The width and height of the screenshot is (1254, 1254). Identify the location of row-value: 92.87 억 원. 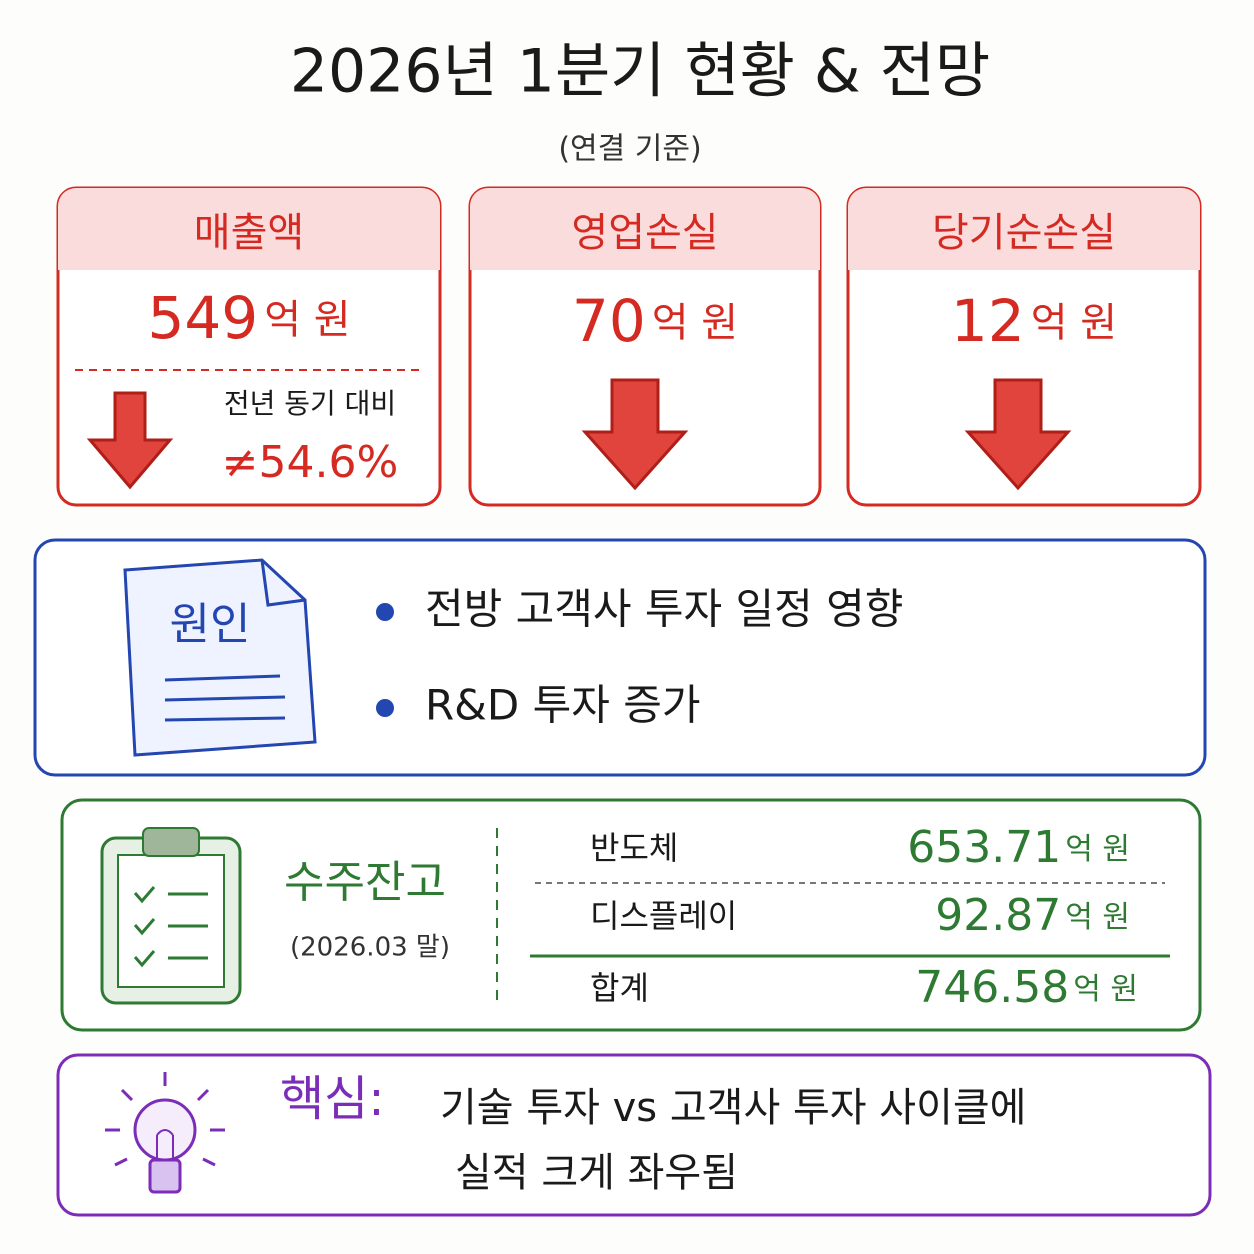
(1032, 915).